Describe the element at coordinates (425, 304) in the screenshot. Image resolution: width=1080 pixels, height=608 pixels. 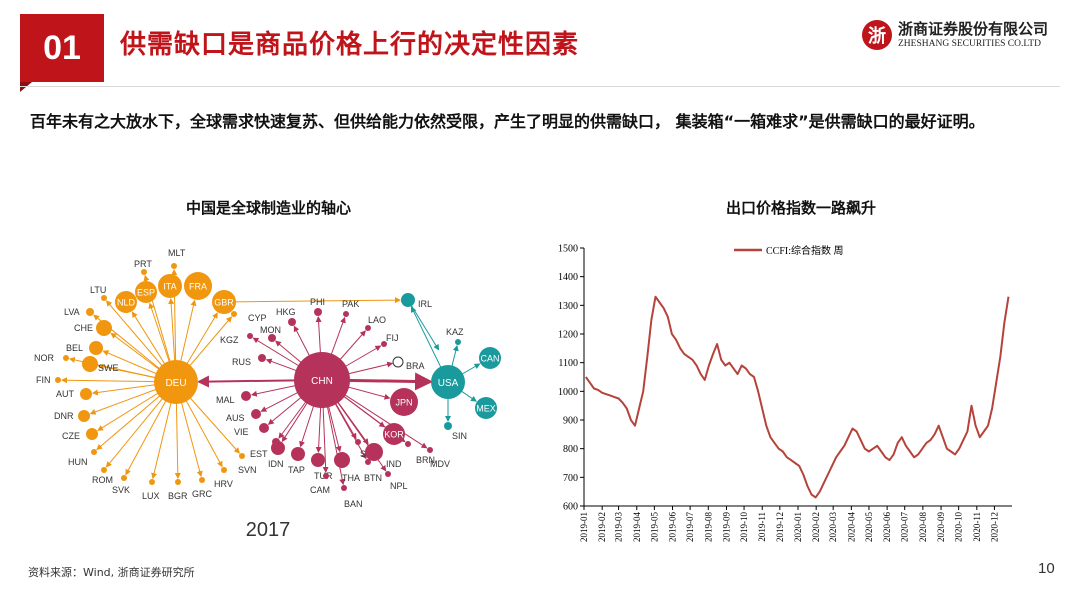
I see `country-label: IRL` at that location.